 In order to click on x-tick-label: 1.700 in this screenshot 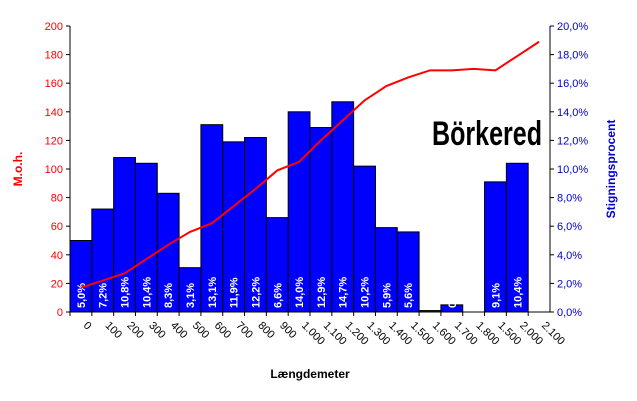, I will do `click(466, 334)`.